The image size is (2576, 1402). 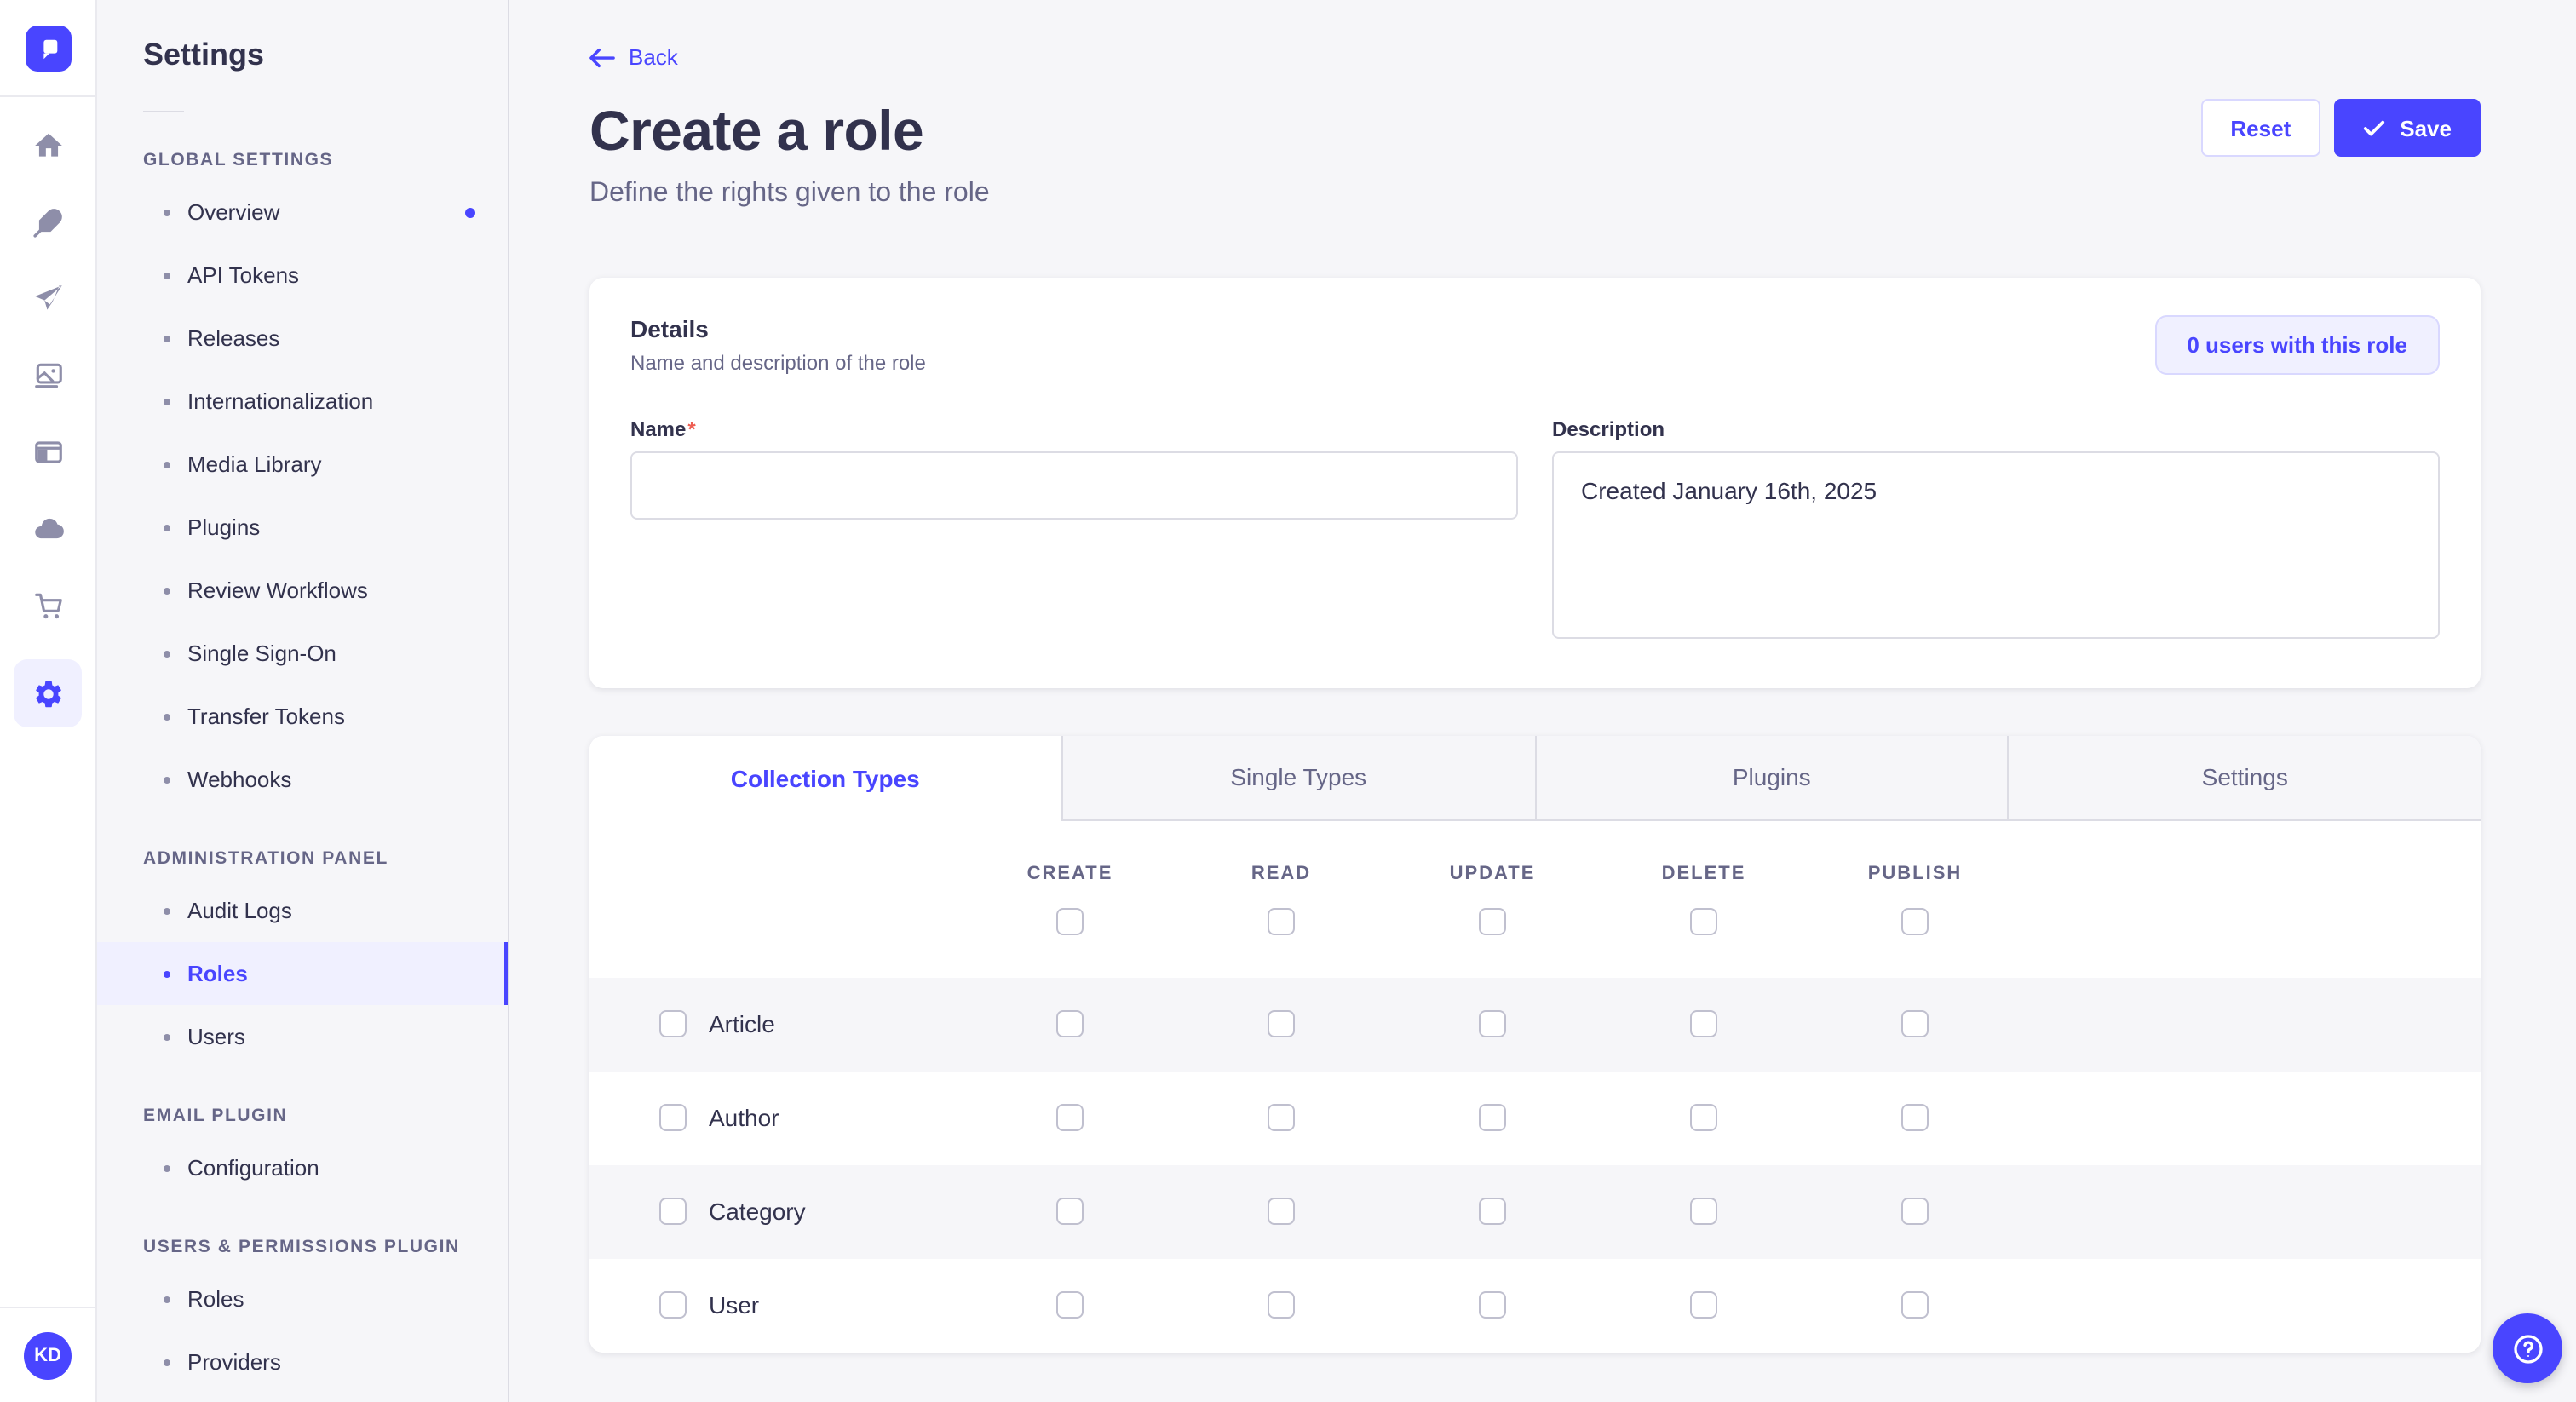 I want to click on user-delete-checkbox, so click(x=1703, y=1305).